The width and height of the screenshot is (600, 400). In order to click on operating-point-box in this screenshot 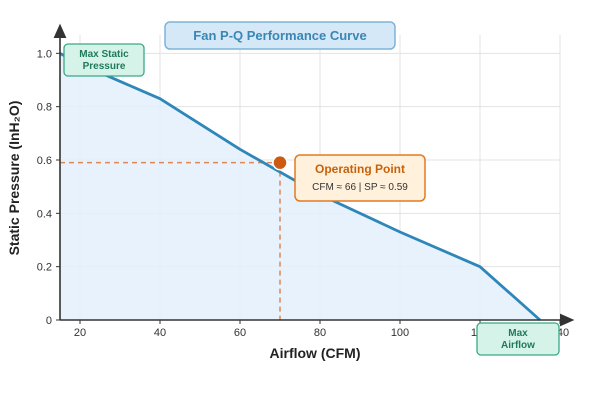, I will do `click(360, 178)`.